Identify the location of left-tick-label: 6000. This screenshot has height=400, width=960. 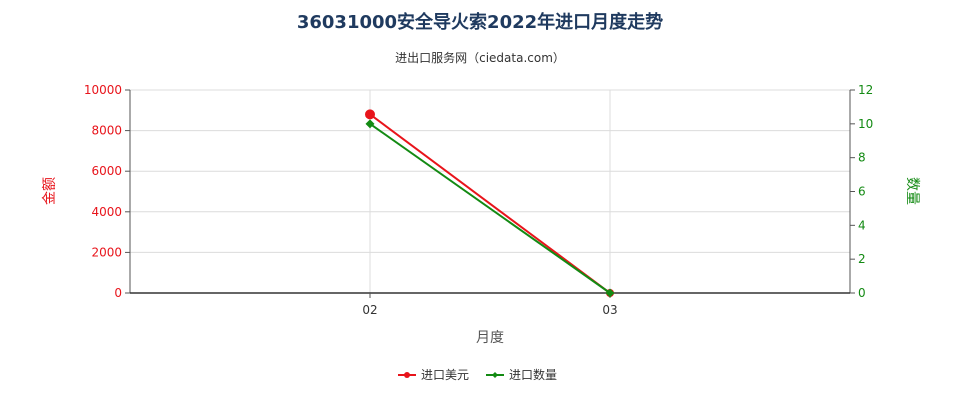
(106, 171).